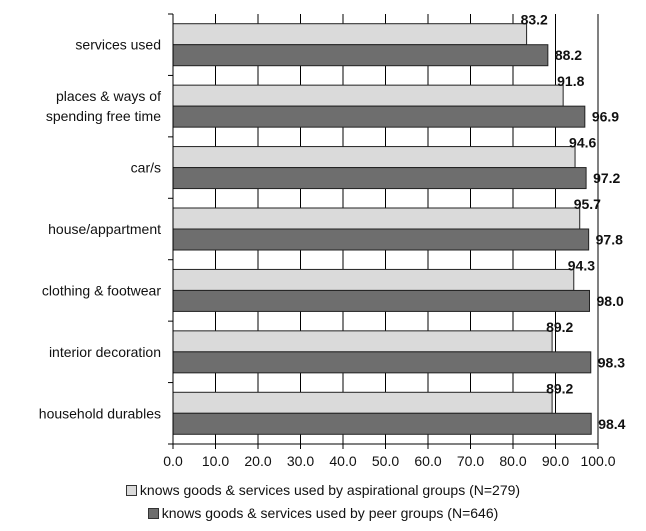 The image size is (646, 531). Describe the element at coordinates (512, 461) in the screenshot. I see `x-tick-label: 80.0` at that location.